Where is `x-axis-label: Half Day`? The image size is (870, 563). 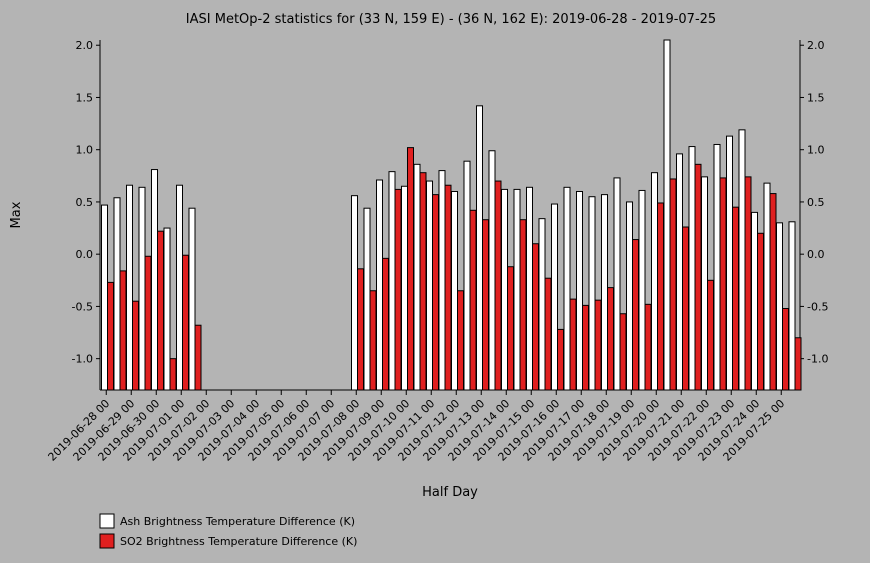 x-axis-label: Half Day is located at coordinates (450, 492).